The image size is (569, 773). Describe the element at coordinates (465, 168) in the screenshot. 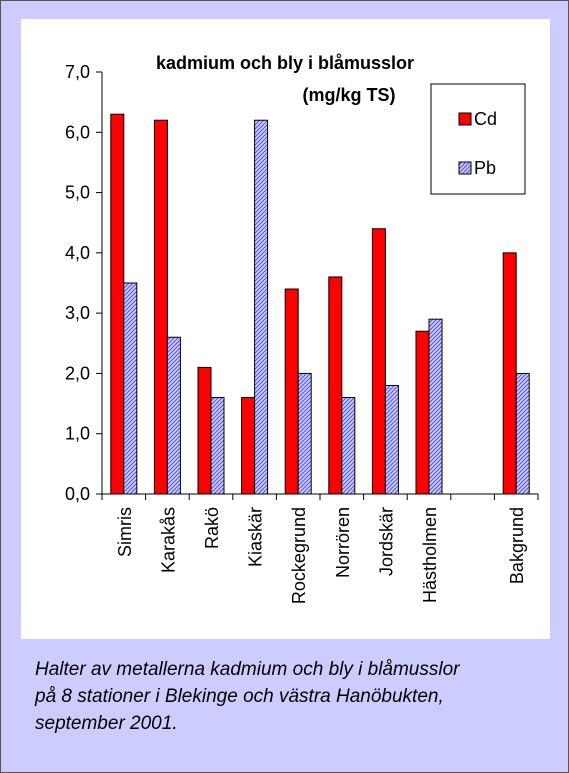

I see `legend-swatch-pb` at that location.